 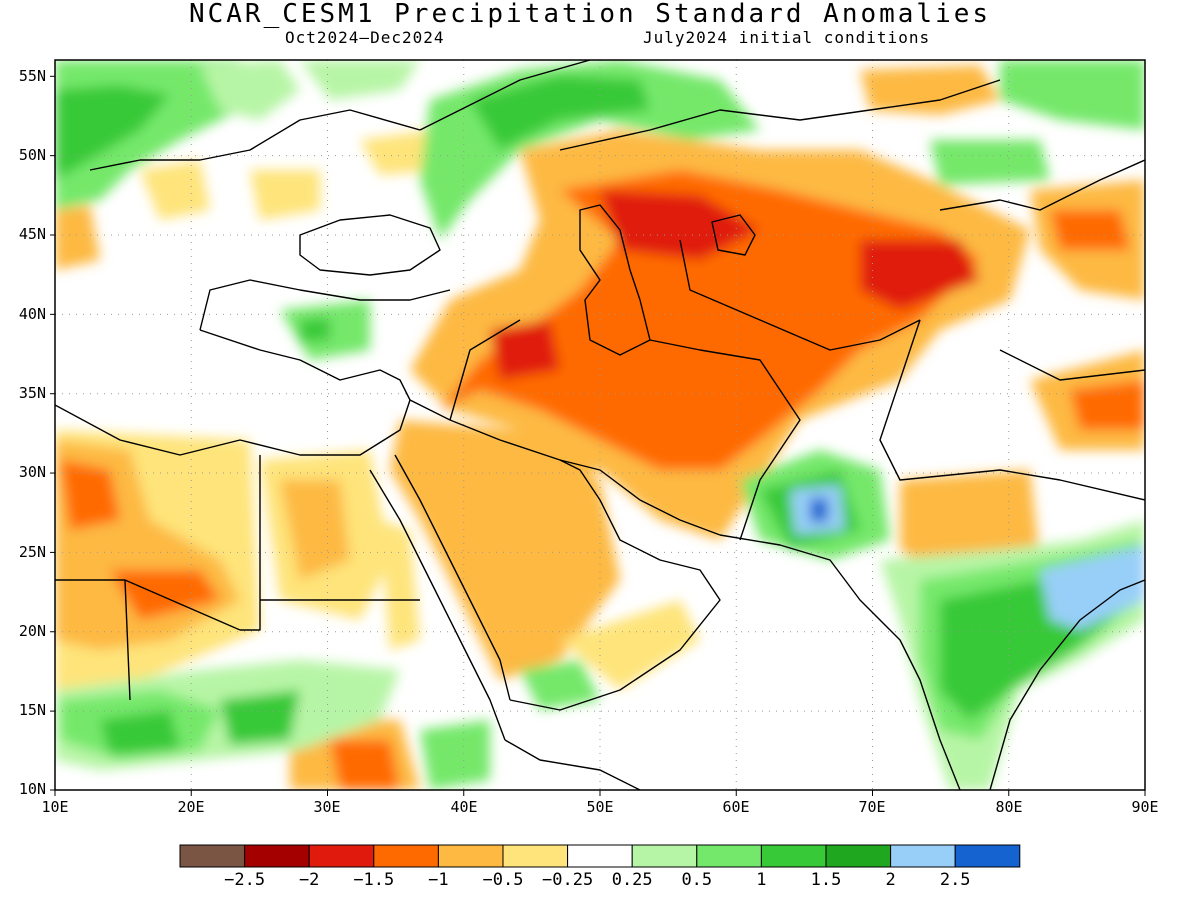 I want to click on colorbar-label: −1.5, so click(x=374, y=880).